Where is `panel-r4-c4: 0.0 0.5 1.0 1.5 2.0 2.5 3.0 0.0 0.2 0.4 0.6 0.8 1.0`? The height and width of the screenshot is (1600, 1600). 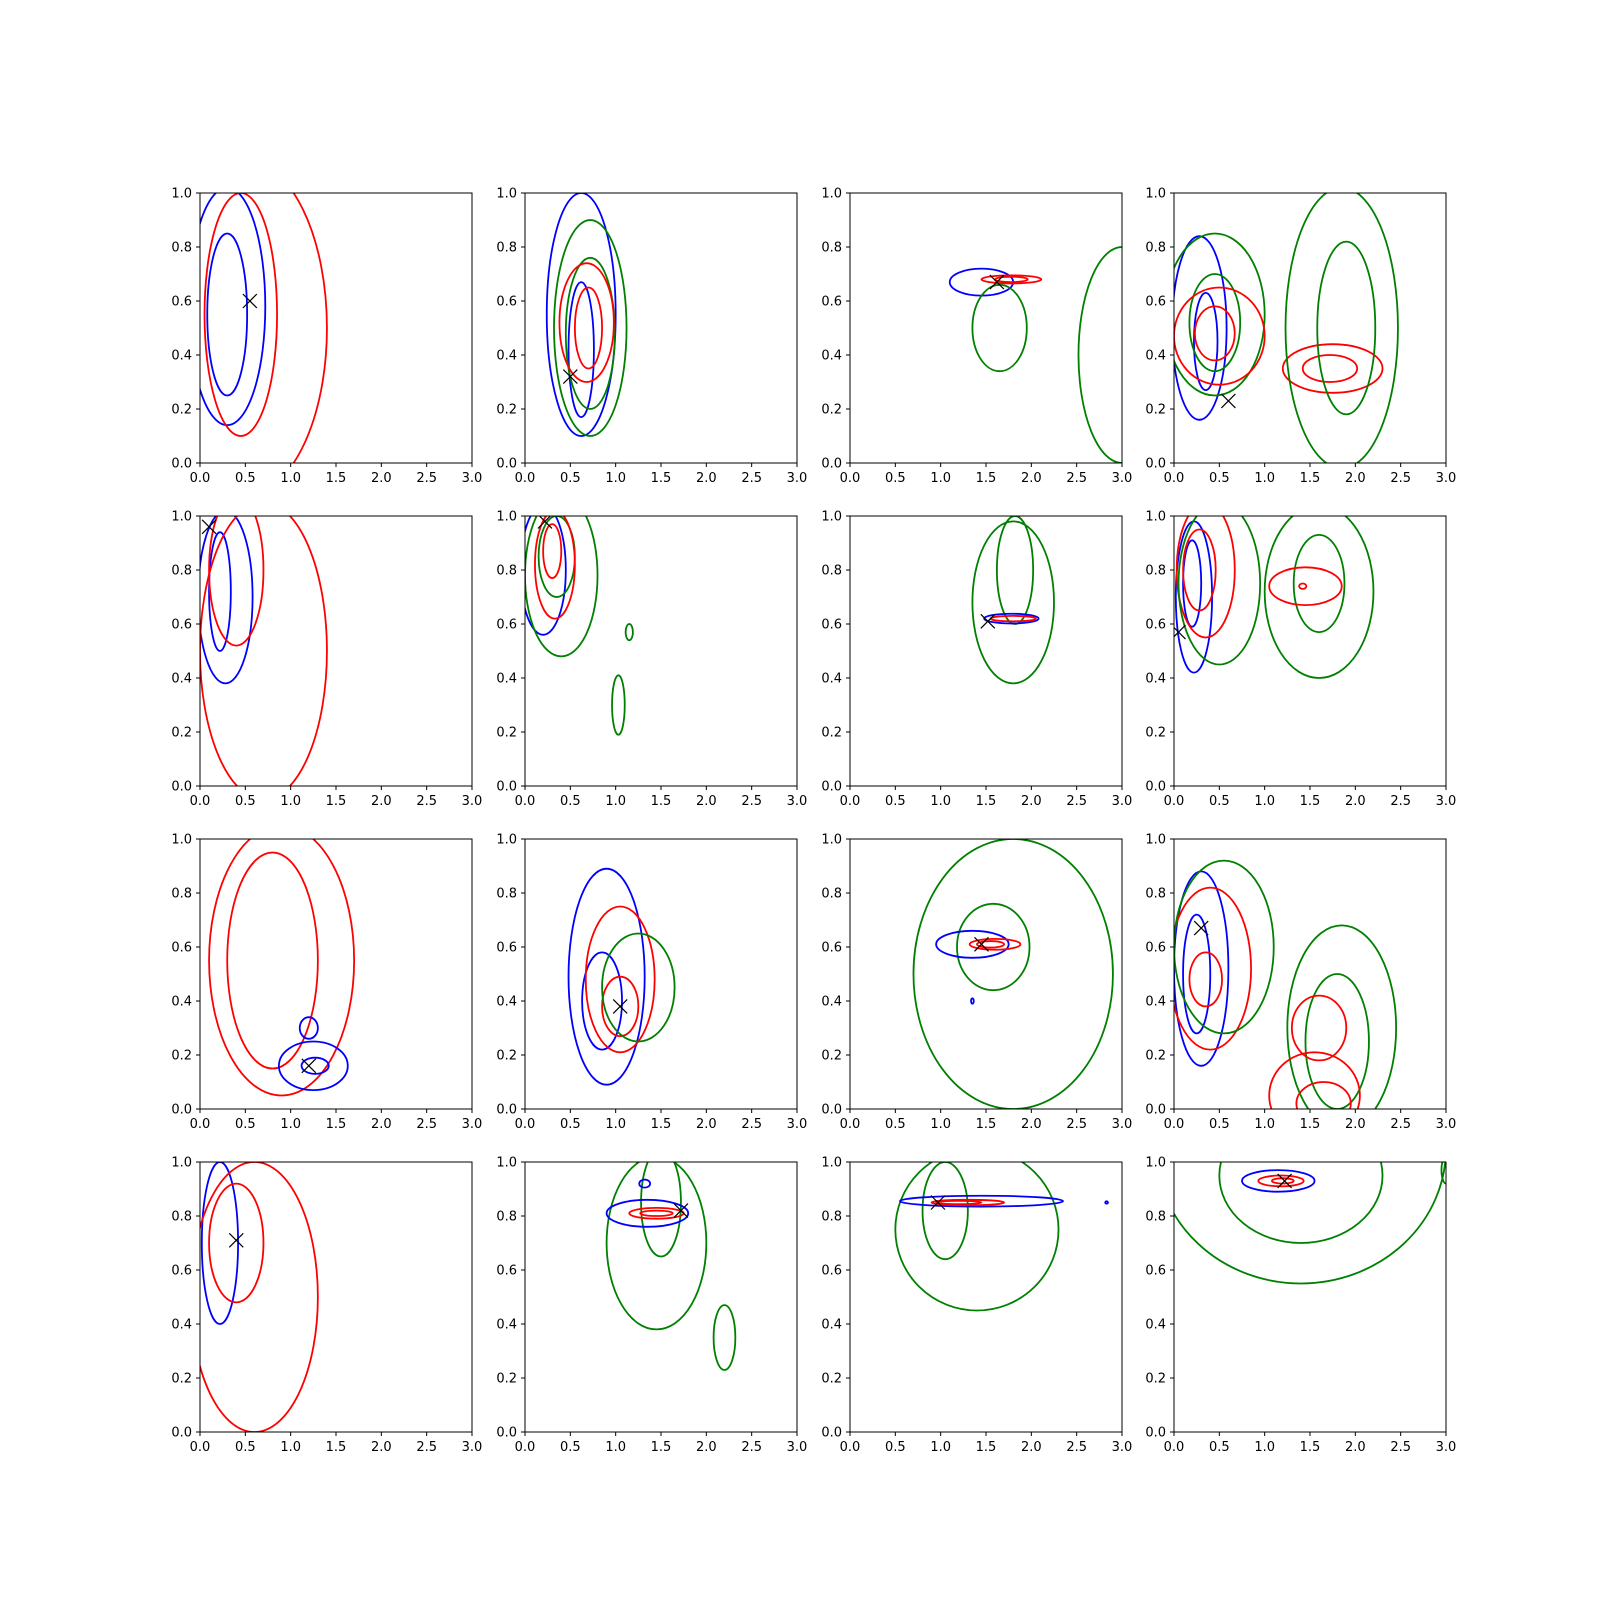
panel-r4-c4: 0.0 0.5 1.0 1.5 2.0 2.5 3.0 0.0 0.2 0.4 0.6 0.8 1.0 is located at coordinates (1300, 1306).